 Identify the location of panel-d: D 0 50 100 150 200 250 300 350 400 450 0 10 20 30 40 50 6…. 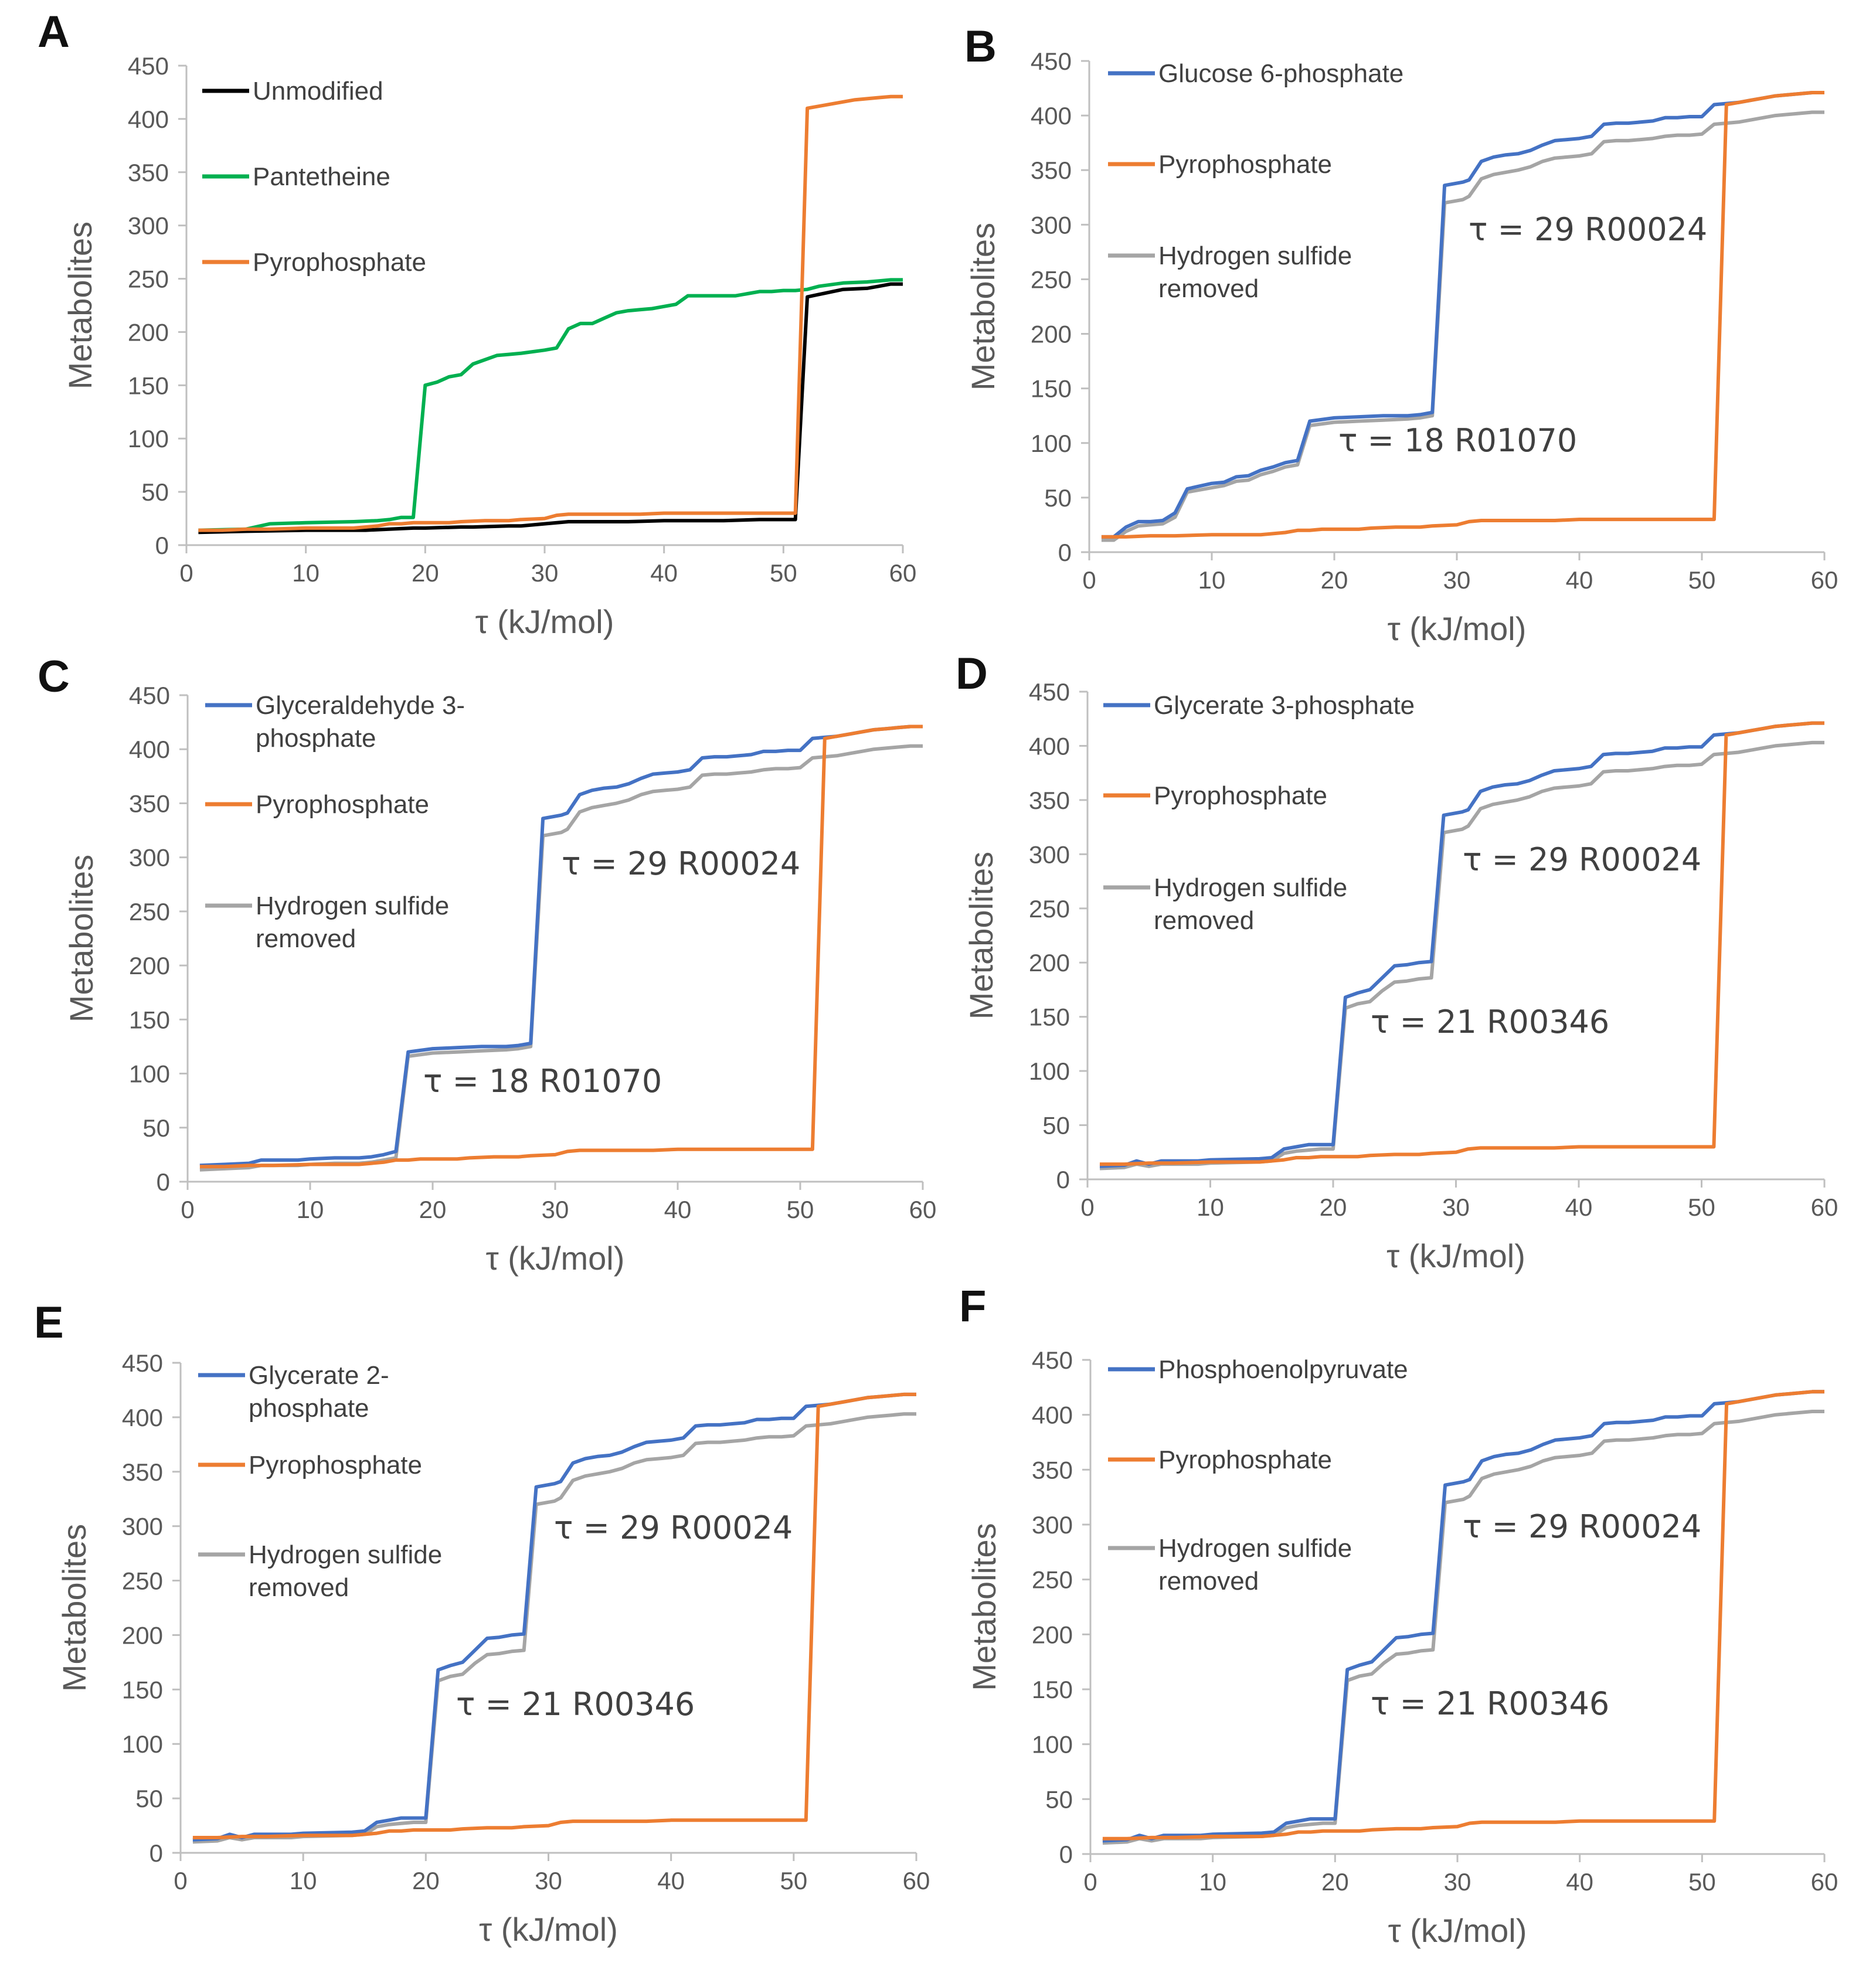
(1397, 961).